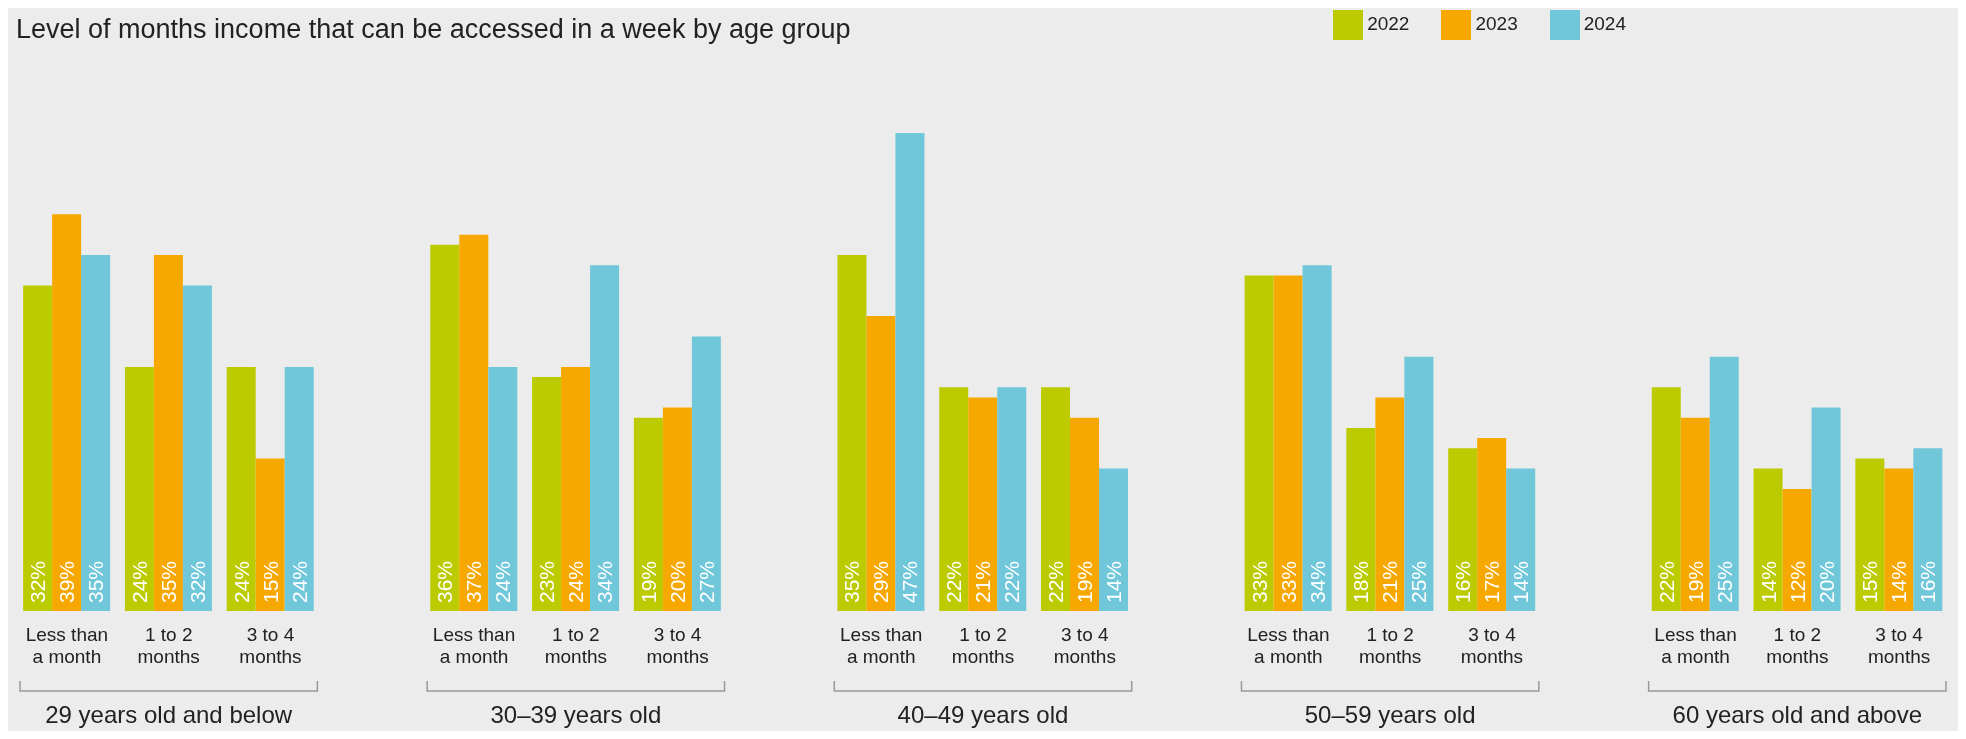 The height and width of the screenshot is (739, 1966). Describe the element at coordinates (445, 581) in the screenshot. I see `data-label: 36%` at that location.